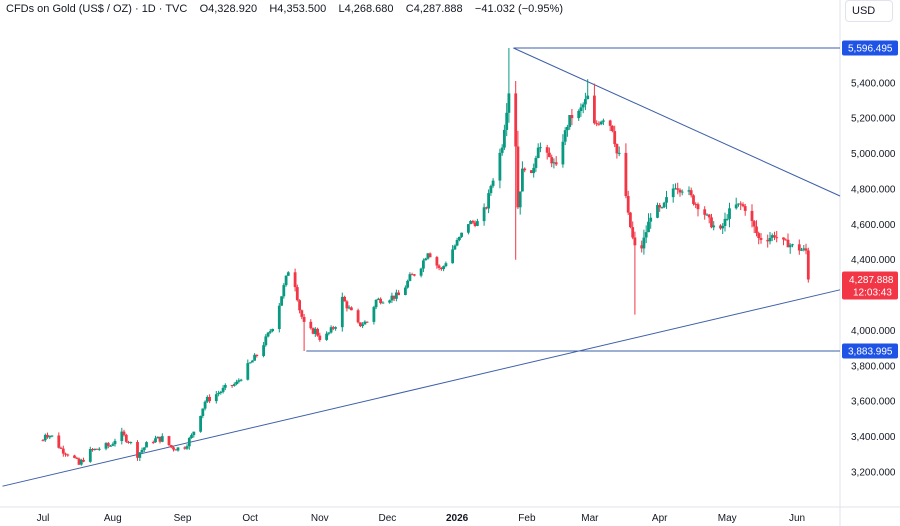 The width and height of the screenshot is (900, 526). What do you see at coordinates (43, 518) in the screenshot?
I see `time-tick-label: Jul` at bounding box center [43, 518].